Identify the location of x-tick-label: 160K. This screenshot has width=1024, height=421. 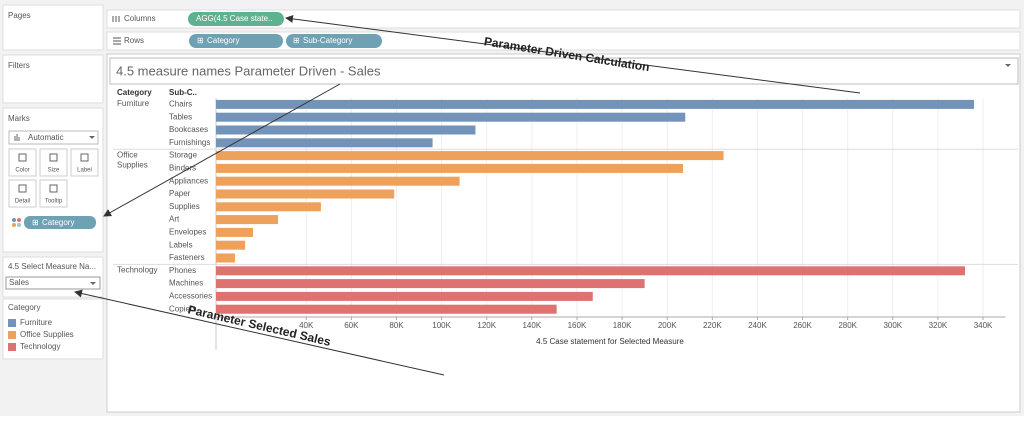
(577, 325).